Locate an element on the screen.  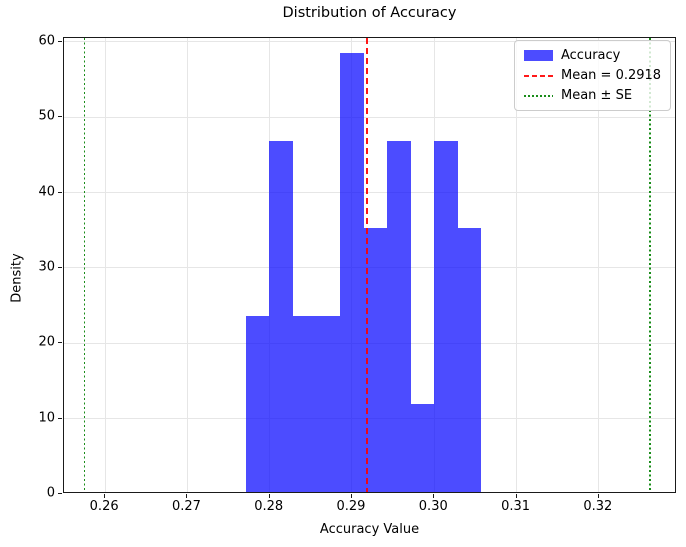
legend-label-se: Mean ± SE is located at coordinates (597, 95).